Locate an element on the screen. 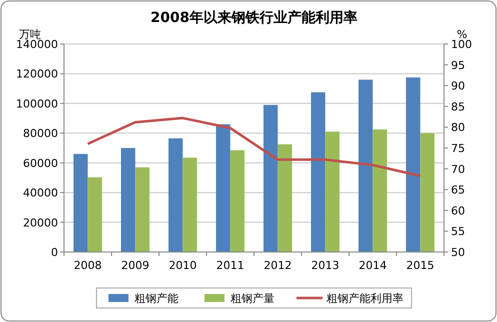  y2-tick-label: 60 is located at coordinates (458, 211).